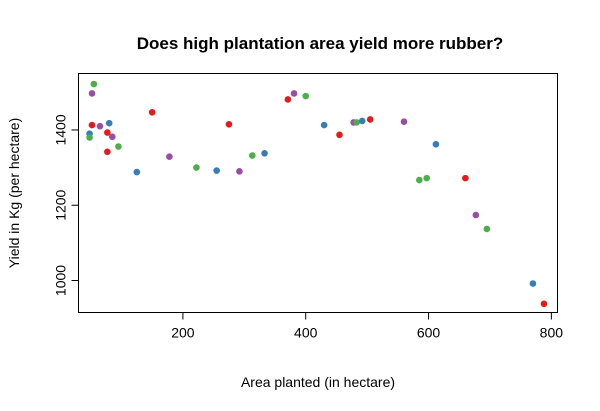 The width and height of the screenshot is (600, 411). Describe the element at coordinates (61, 204) in the screenshot. I see `y-tick-label: 1200` at that location.